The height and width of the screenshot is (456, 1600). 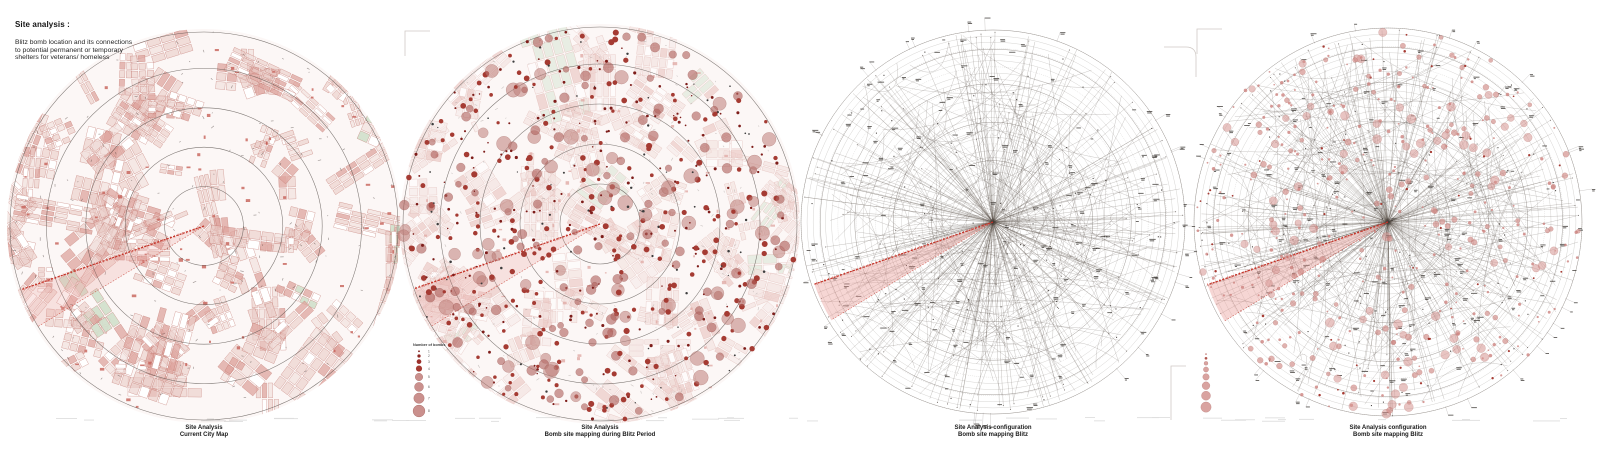 I want to click on legend-title: Number of bombs, so click(x=429, y=345).